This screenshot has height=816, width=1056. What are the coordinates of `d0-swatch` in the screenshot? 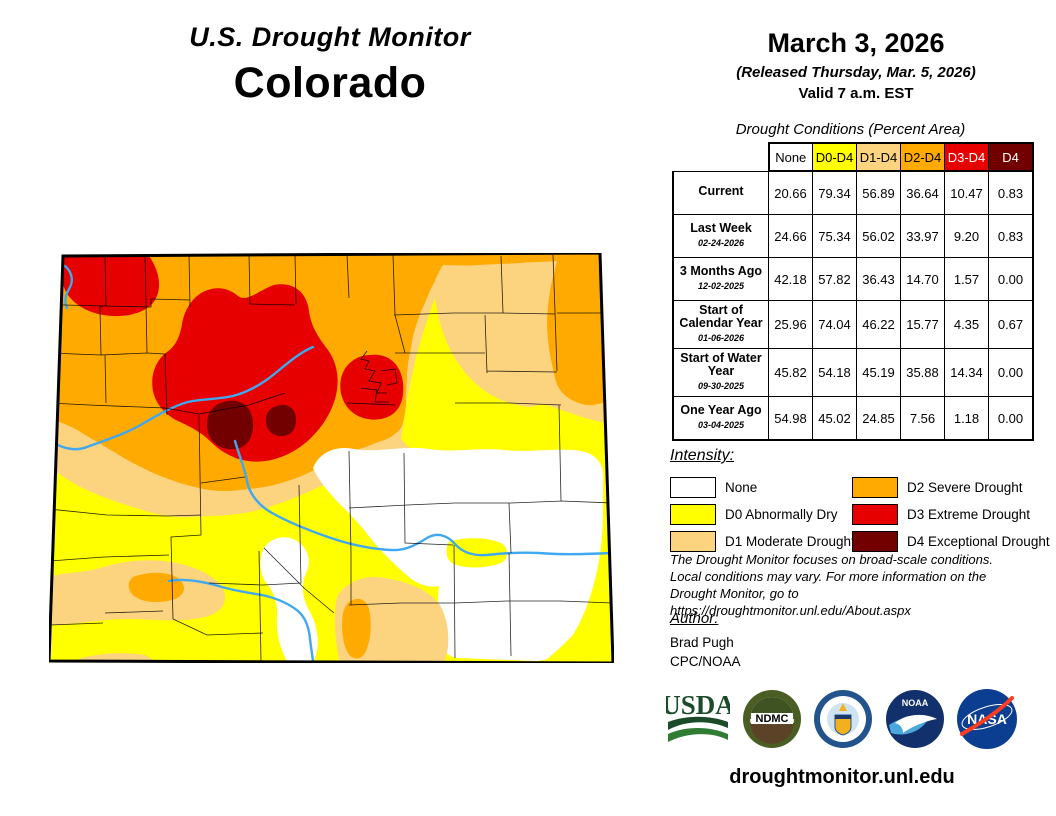 It's located at (693, 514).